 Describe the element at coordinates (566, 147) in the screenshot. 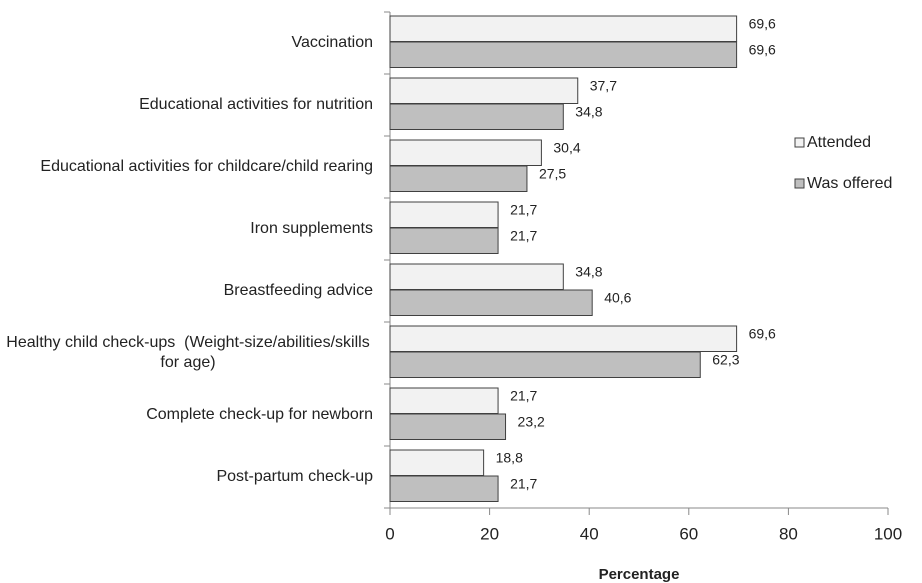

I see `value-label: 30,4` at that location.